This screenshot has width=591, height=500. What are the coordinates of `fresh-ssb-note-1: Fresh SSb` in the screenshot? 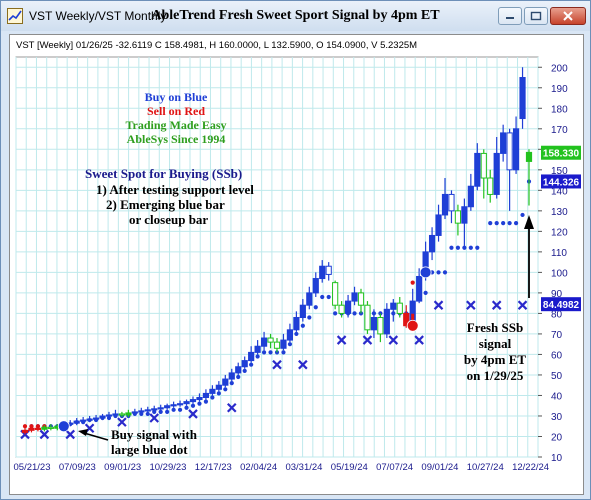 It's located at (495, 327).